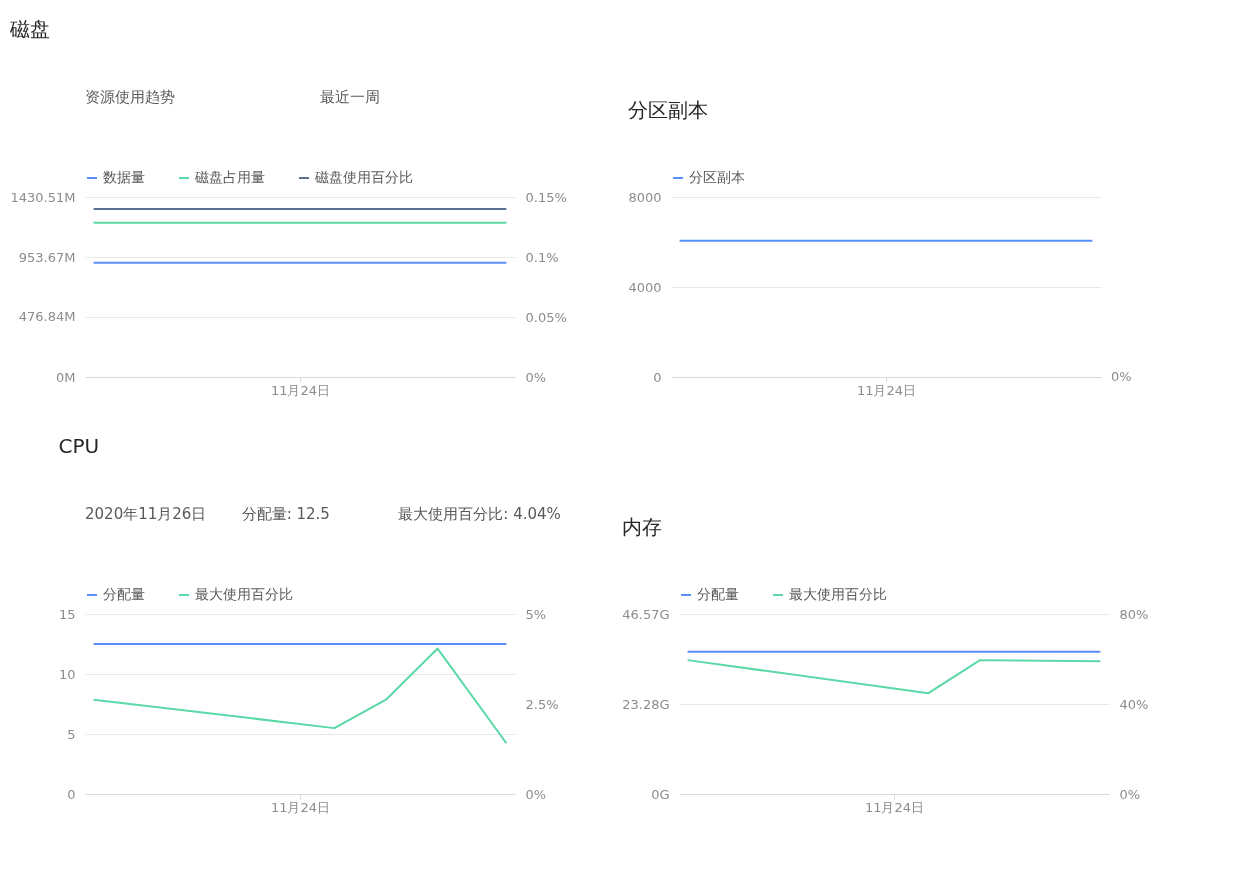 The image size is (1249, 883). Describe the element at coordinates (546, 197) in the screenshot. I see `y2-tick-label: 0.15%` at that location.